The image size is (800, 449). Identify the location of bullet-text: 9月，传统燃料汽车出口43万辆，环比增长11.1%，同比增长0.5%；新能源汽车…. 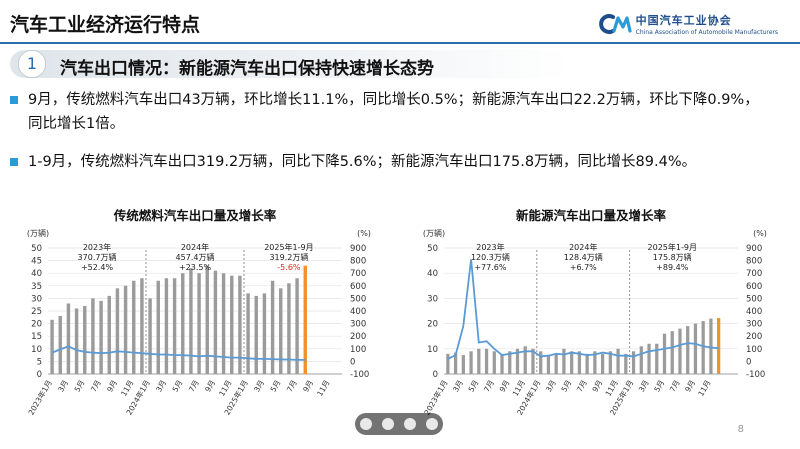
(393, 112).